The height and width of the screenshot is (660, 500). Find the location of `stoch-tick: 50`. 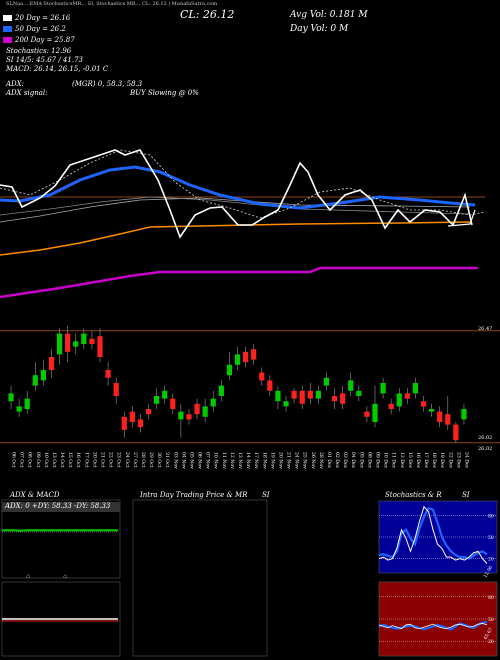

stoch-tick: 50 is located at coordinates (491, 538).